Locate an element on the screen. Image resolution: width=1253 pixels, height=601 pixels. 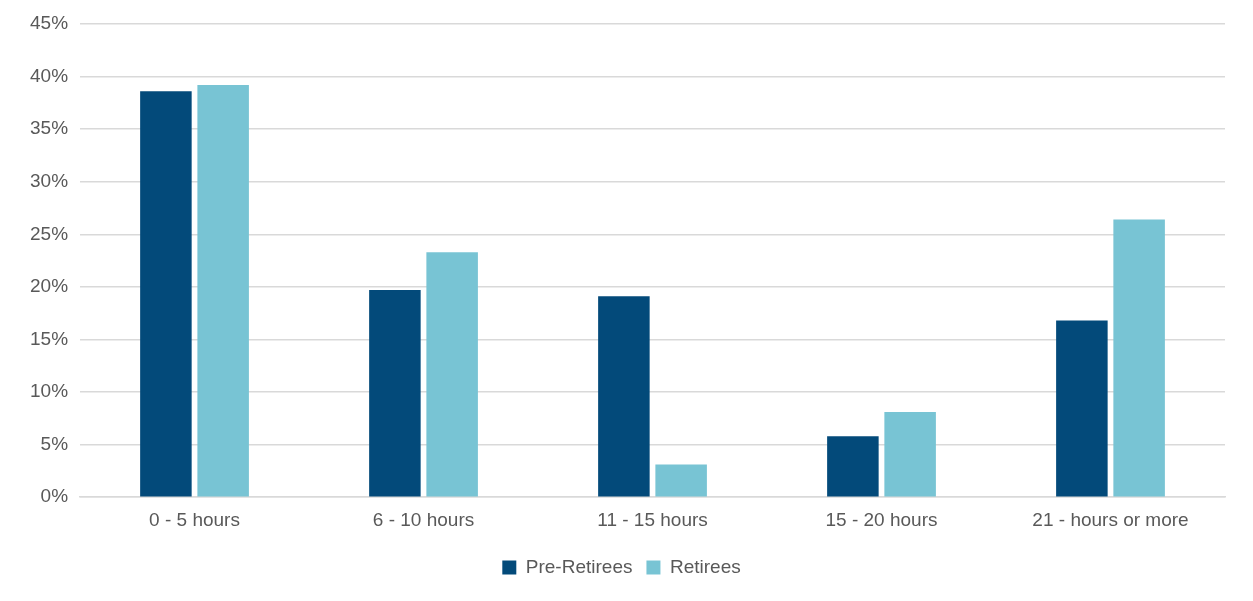
y-tick-label: 15% is located at coordinates (49, 338).